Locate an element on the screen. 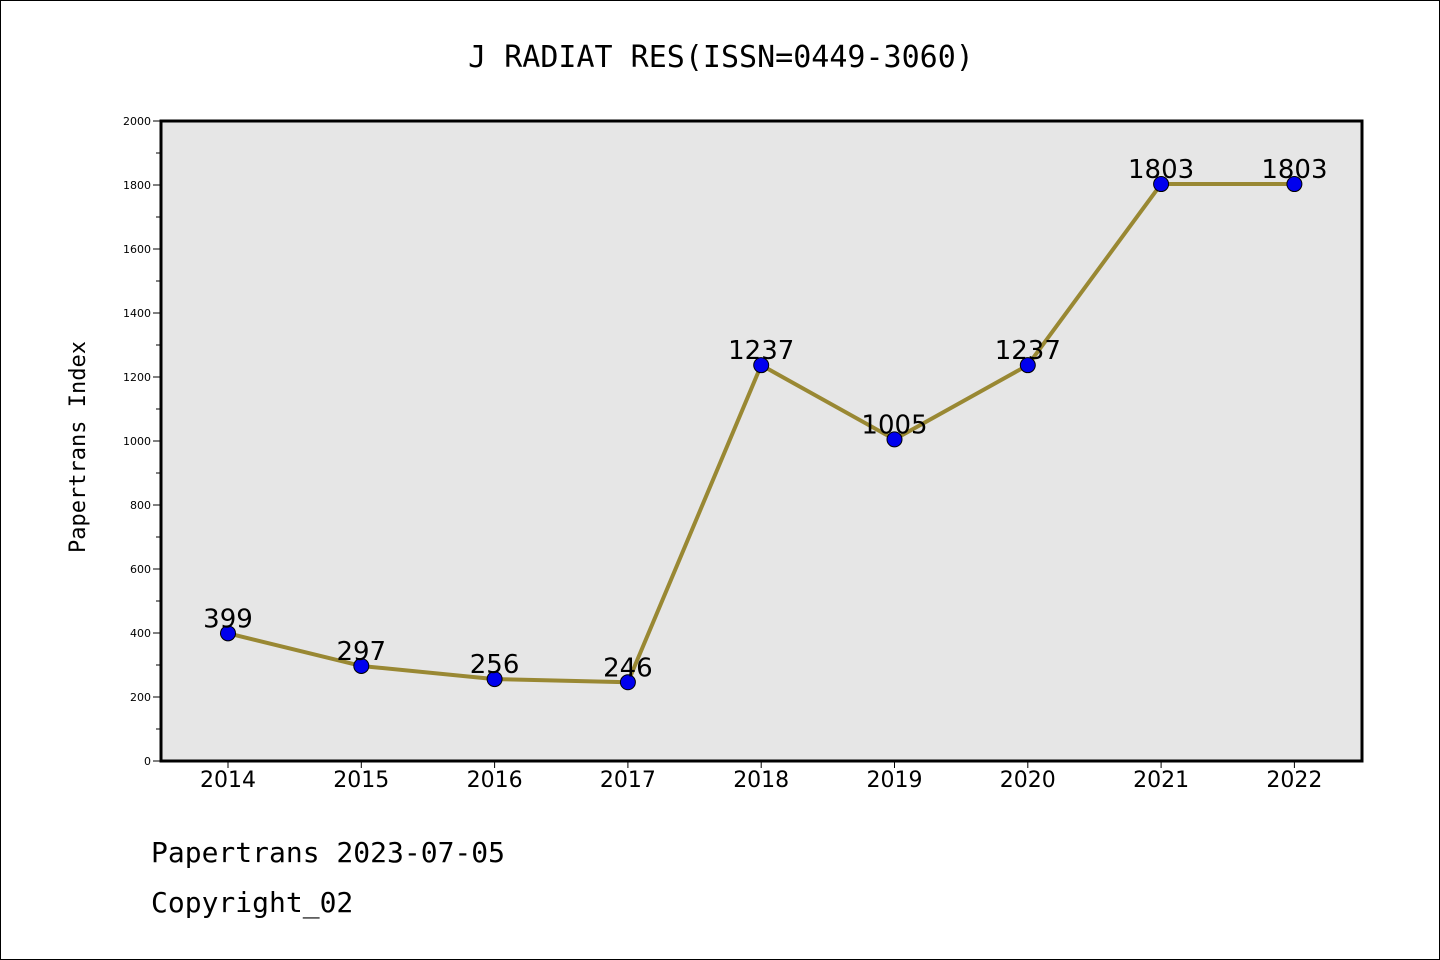 The image size is (1440, 960). x-axis: 2014 2015 2016 2017 2018 2019 2020 2021 2022 is located at coordinates (761, 777).